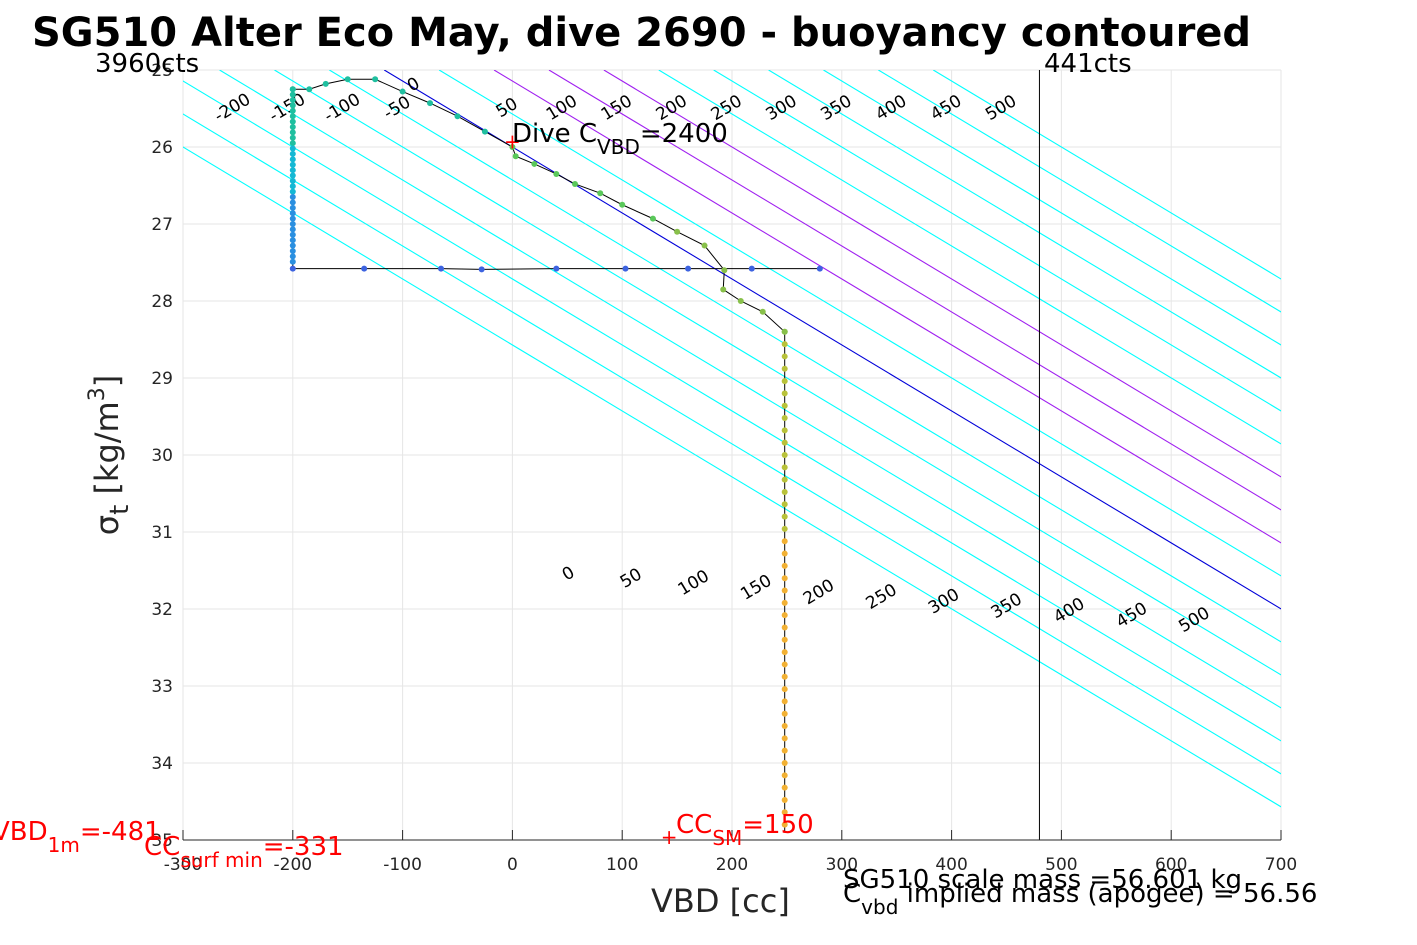 The width and height of the screenshot is (1417, 945). Describe the element at coordinates (162, 456) in the screenshot. I see `y-ticks: 25 26 27 28 29 30 31 32 33 34 35` at that location.